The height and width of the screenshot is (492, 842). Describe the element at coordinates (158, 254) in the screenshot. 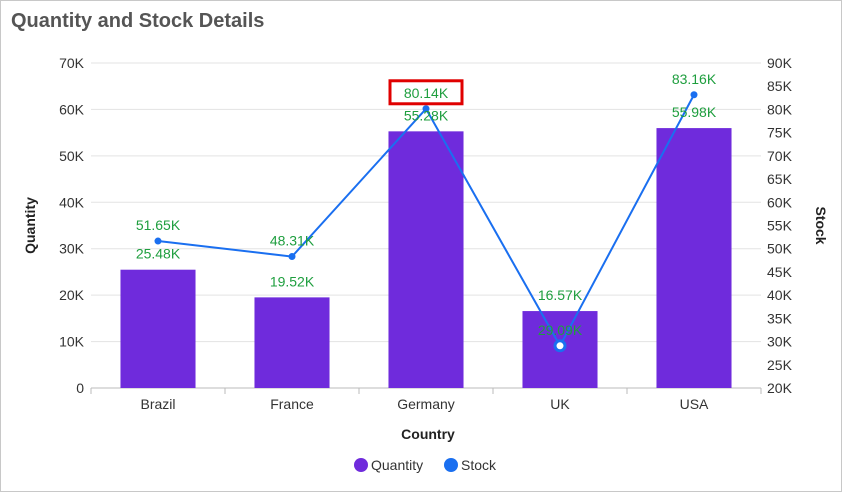

I see `bar-data-label: 25.48K` at that location.